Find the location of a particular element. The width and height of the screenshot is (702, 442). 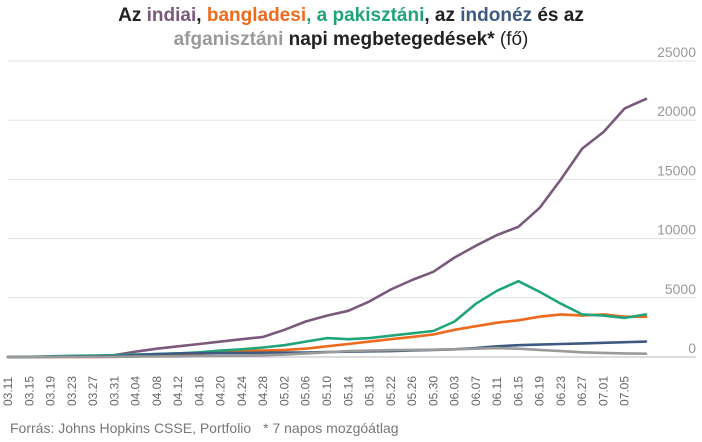

y-tick-label: 5000 is located at coordinates (680, 289).